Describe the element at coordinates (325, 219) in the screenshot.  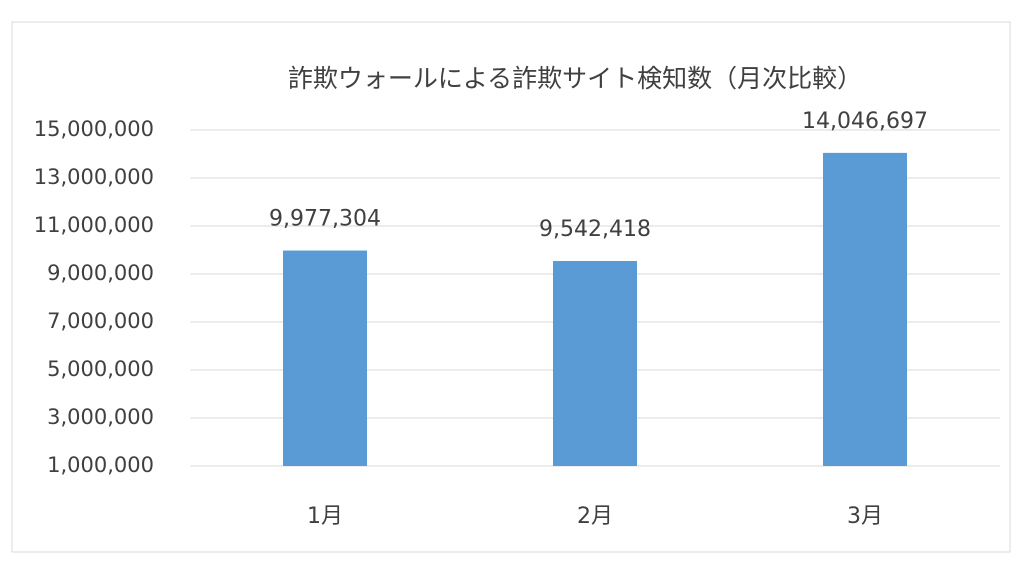
I see `data-label: 9,977,304` at that location.